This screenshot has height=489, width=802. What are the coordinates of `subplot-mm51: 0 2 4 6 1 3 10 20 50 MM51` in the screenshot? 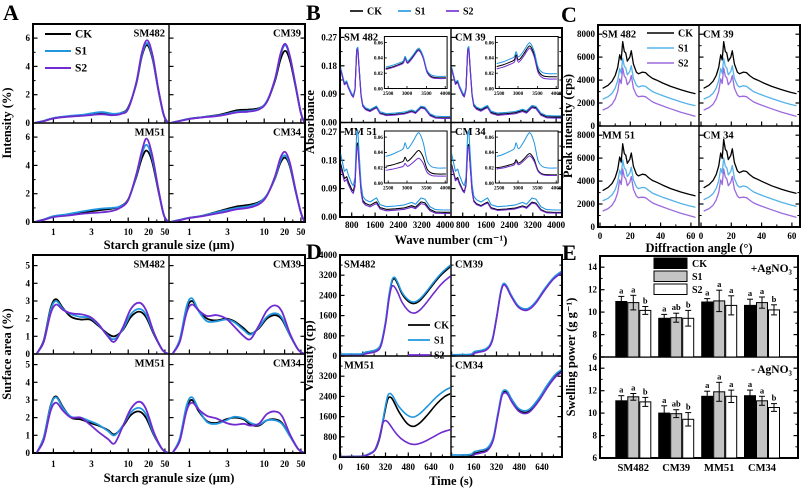 It's located at (98, 183).